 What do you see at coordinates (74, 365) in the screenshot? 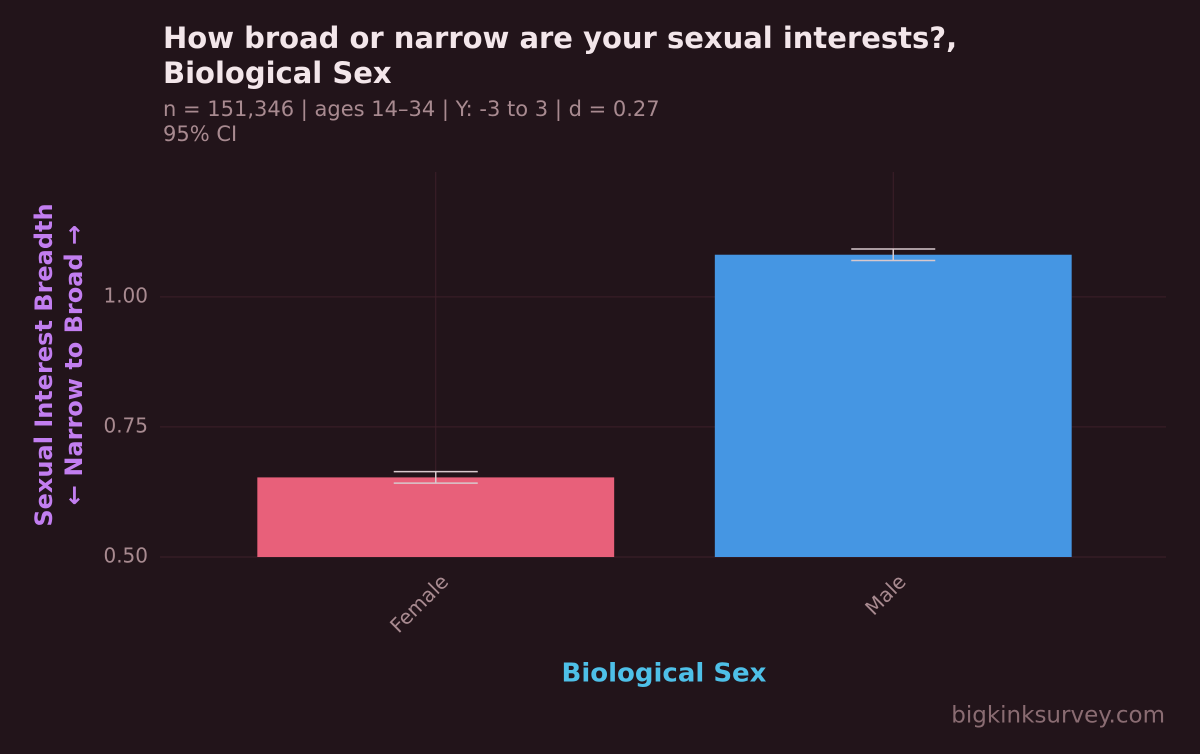
I see `y-axis-label: ← Narrow to Broad →` at bounding box center [74, 365].